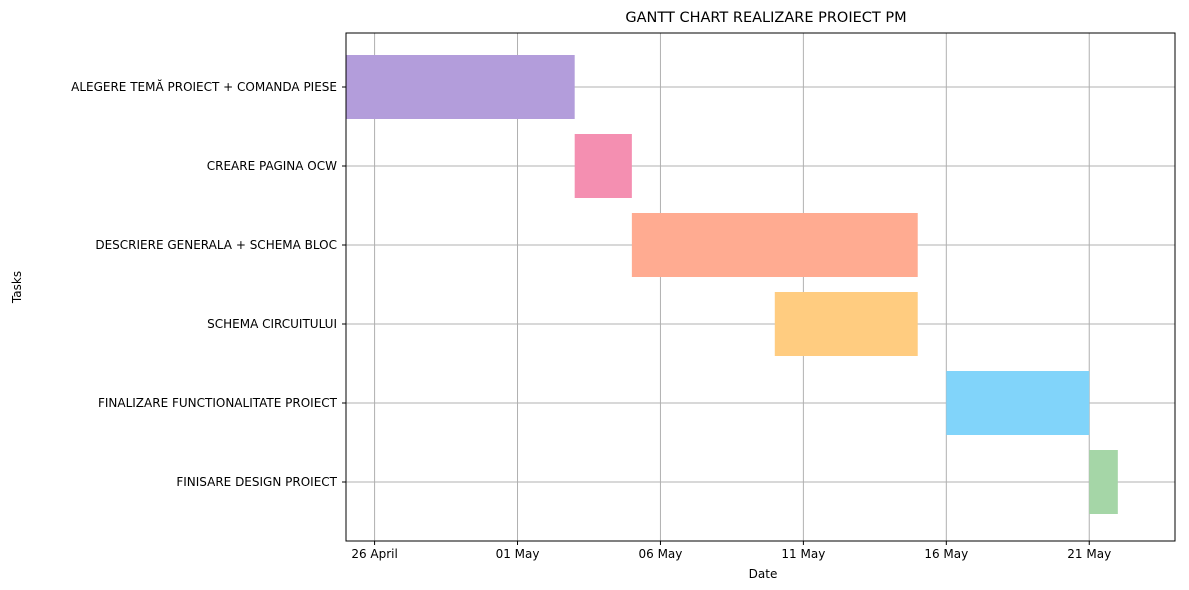 This screenshot has width=1189, height=590. What do you see at coordinates (272, 324) in the screenshot?
I see `task-label: SCHEMA CIRCUITULUI` at bounding box center [272, 324].